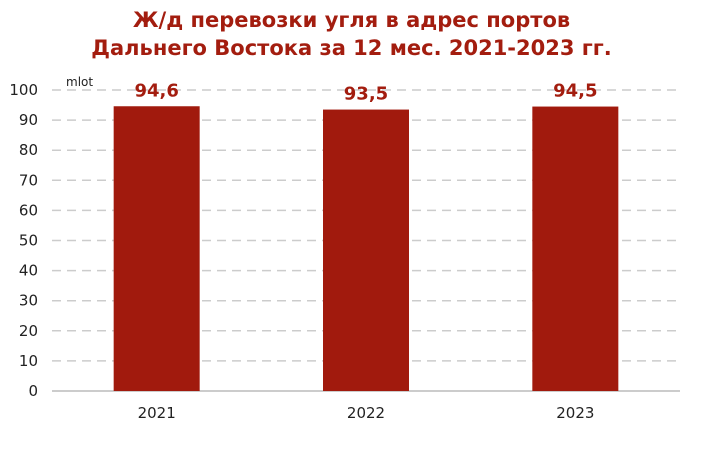 The width and height of the screenshot is (703, 450). Describe the element at coordinates (28, 150) in the screenshot. I see `y-tick-label: 80` at that location.